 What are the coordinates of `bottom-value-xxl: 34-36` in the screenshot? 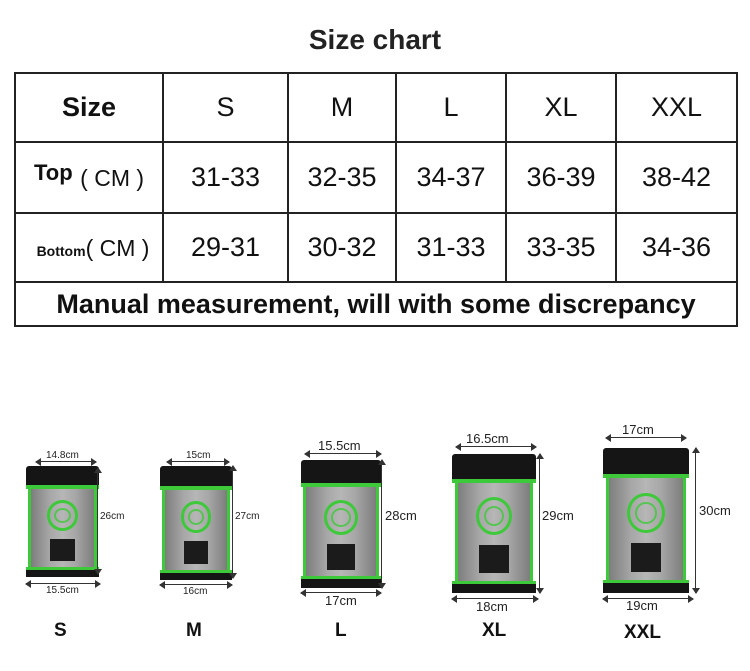 It's located at (676, 247).